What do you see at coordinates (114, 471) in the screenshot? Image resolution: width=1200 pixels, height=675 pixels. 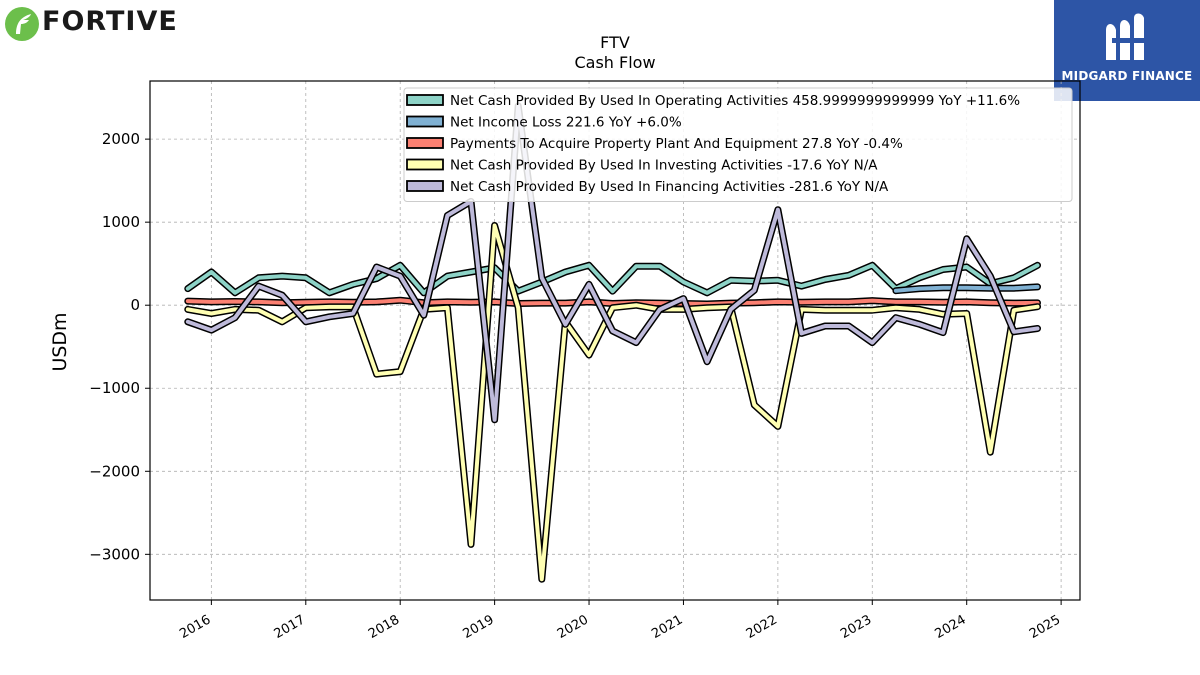 I see `y-tick-label: −2000` at bounding box center [114, 471].